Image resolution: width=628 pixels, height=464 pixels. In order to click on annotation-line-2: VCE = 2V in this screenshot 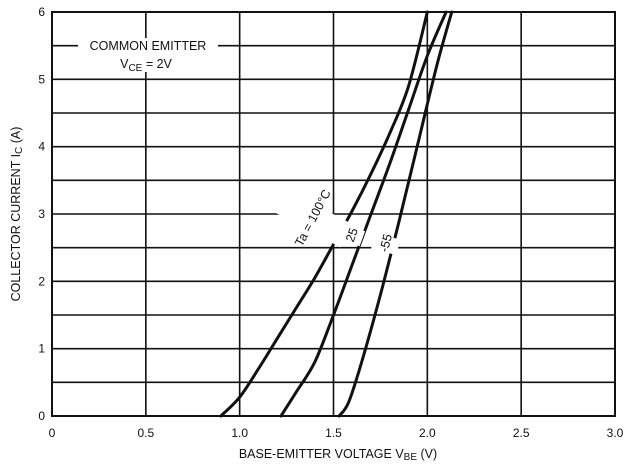, I will do `click(146, 65)`.